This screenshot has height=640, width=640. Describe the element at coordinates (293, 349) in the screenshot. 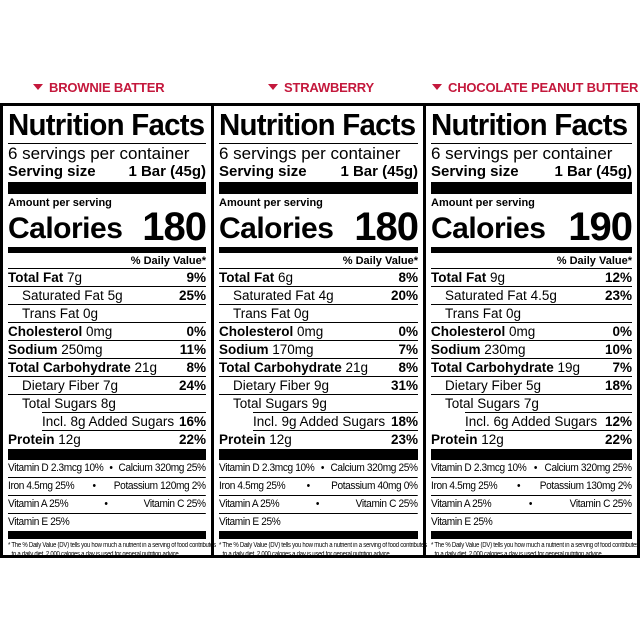

I see `nutrient-amount: 170mg` at that location.